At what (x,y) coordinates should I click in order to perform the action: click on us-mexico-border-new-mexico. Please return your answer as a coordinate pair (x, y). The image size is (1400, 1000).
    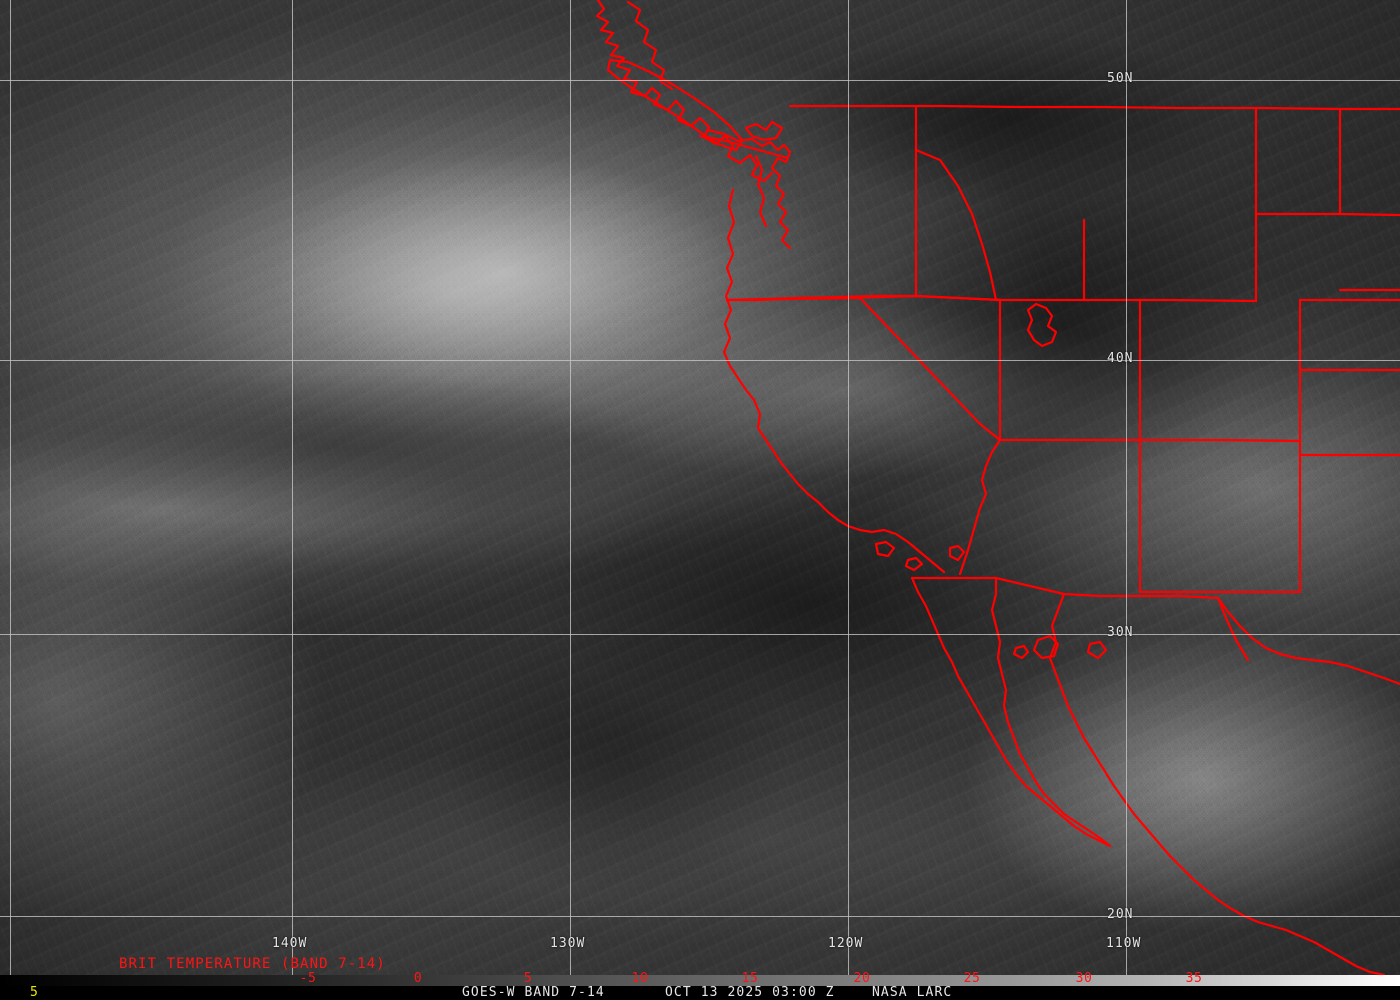
    Looking at the image, I should click on (1269, 640).